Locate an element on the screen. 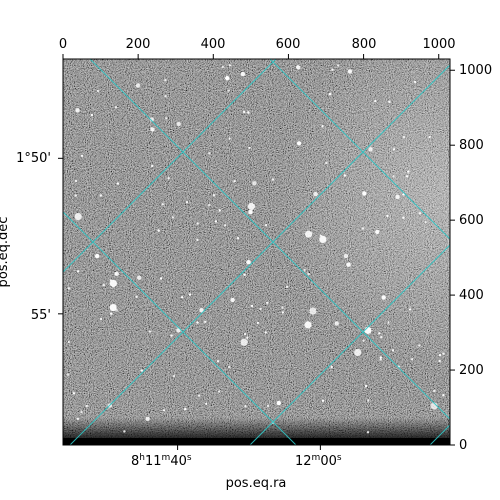 This screenshot has width=500, height=500. top-tick-label: 800 is located at coordinates (364, 44).